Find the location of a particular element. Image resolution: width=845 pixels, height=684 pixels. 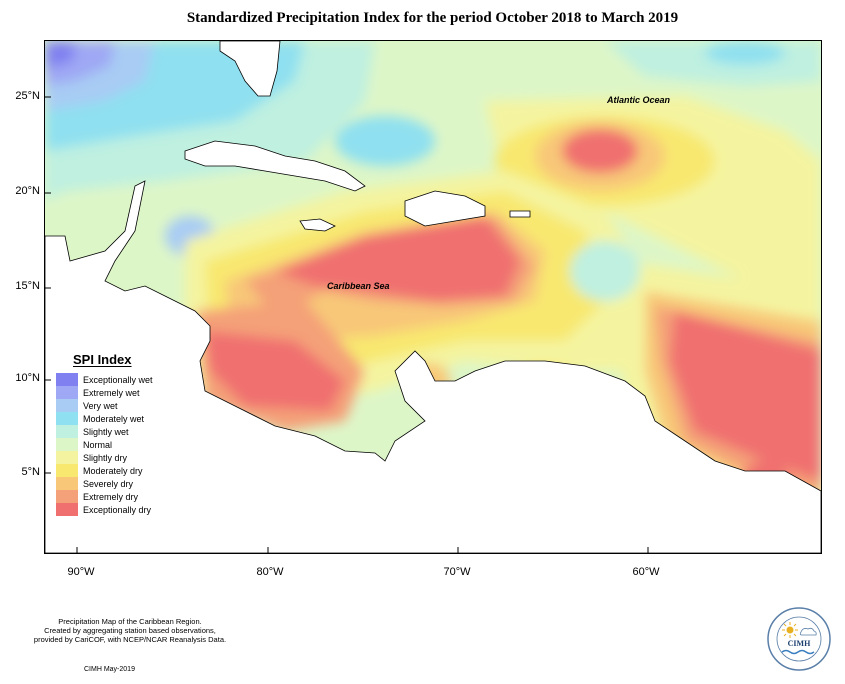

lat-tick-15: 15°N is located at coordinates (27, 286).